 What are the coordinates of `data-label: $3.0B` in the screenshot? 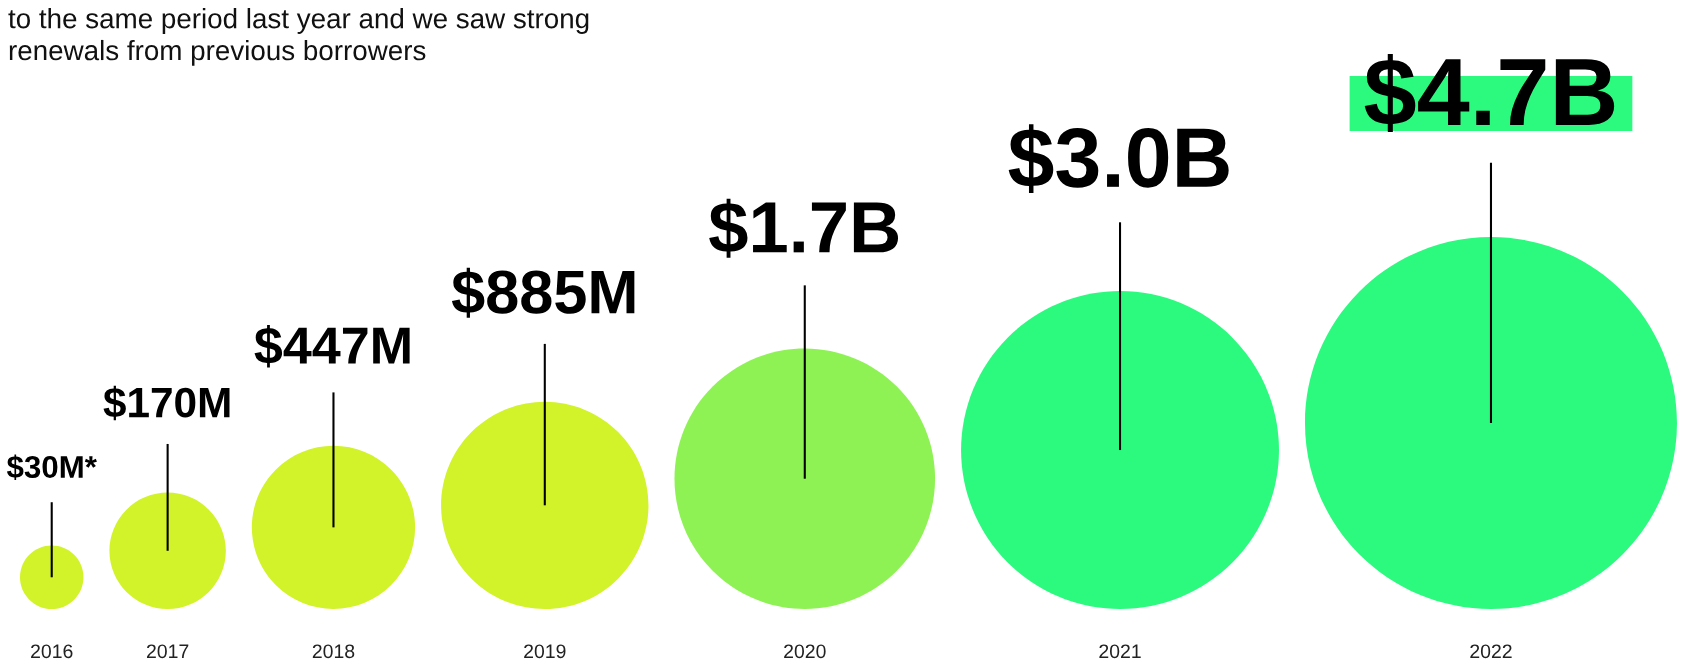 It's located at (1118, 159).